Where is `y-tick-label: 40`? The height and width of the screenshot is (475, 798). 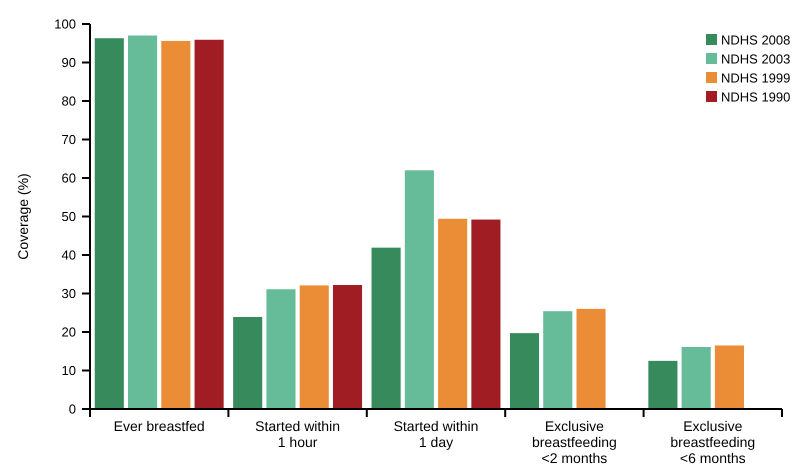
y-tick-label: 40 is located at coordinates (69, 255).